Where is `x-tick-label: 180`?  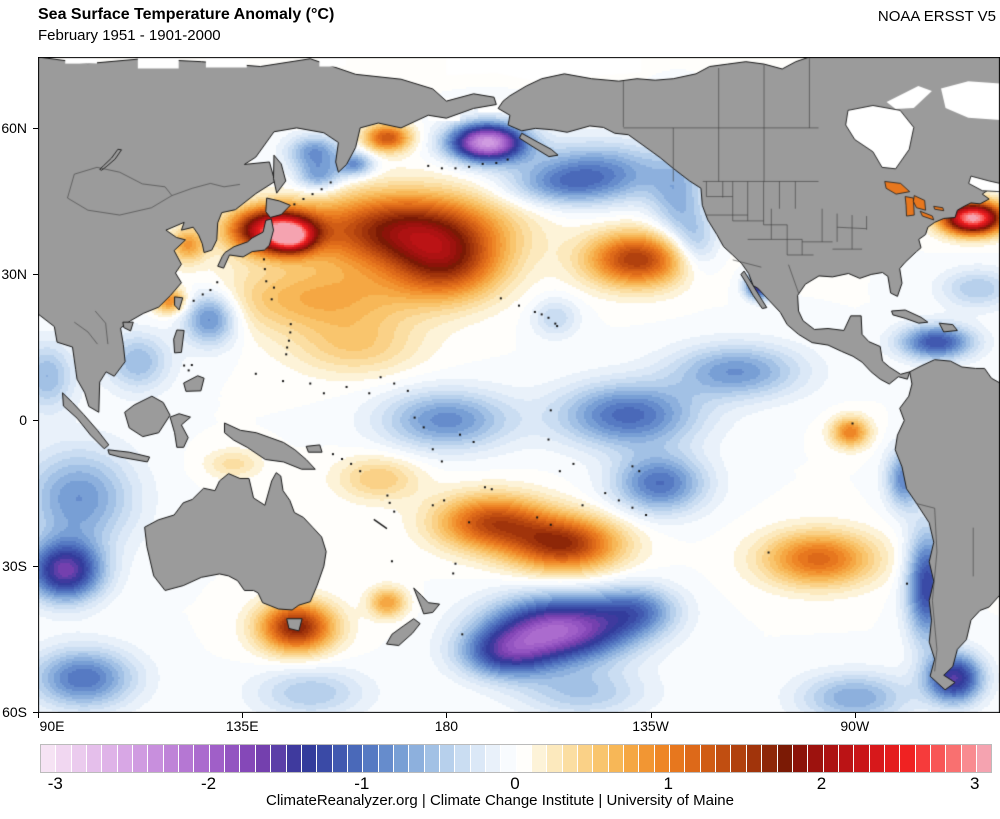 x-tick-label: 180 is located at coordinates (446, 726).